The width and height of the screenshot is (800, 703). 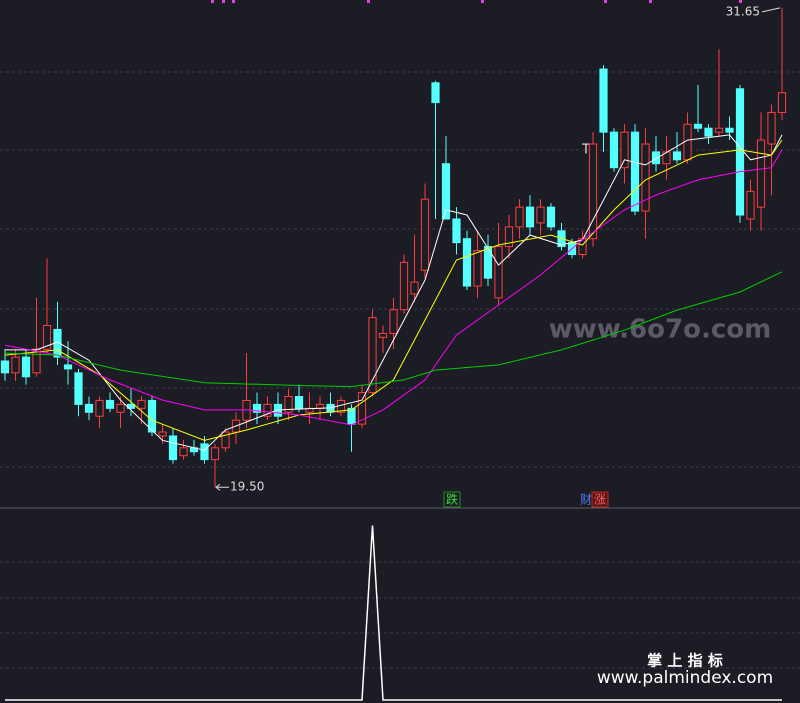 I want to click on footer-title: 掌 上 指 标, so click(x=685, y=661).